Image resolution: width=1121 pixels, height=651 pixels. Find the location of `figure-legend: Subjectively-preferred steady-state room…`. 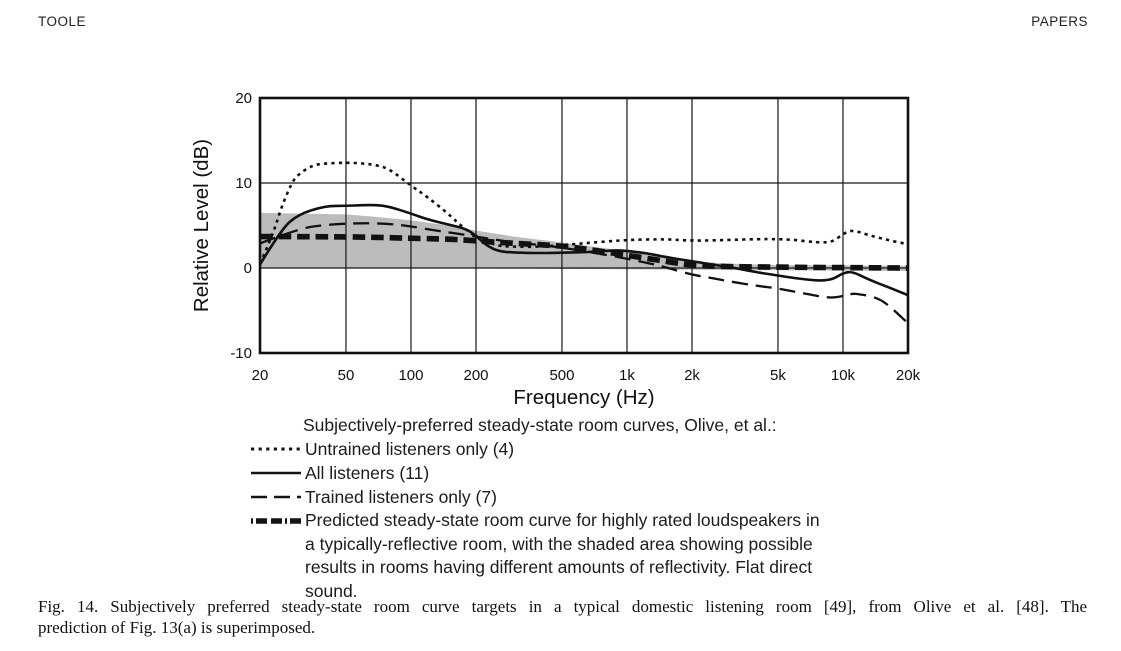

figure-legend: Subjectively-preferred steady-state room… is located at coordinates (536, 508).